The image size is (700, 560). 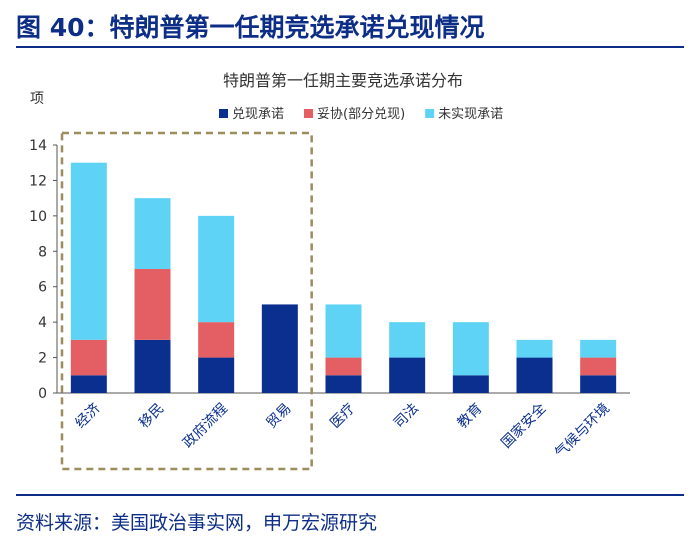 What do you see at coordinates (342, 416) in the screenshot?
I see `x-tick-label: 医疗` at bounding box center [342, 416].